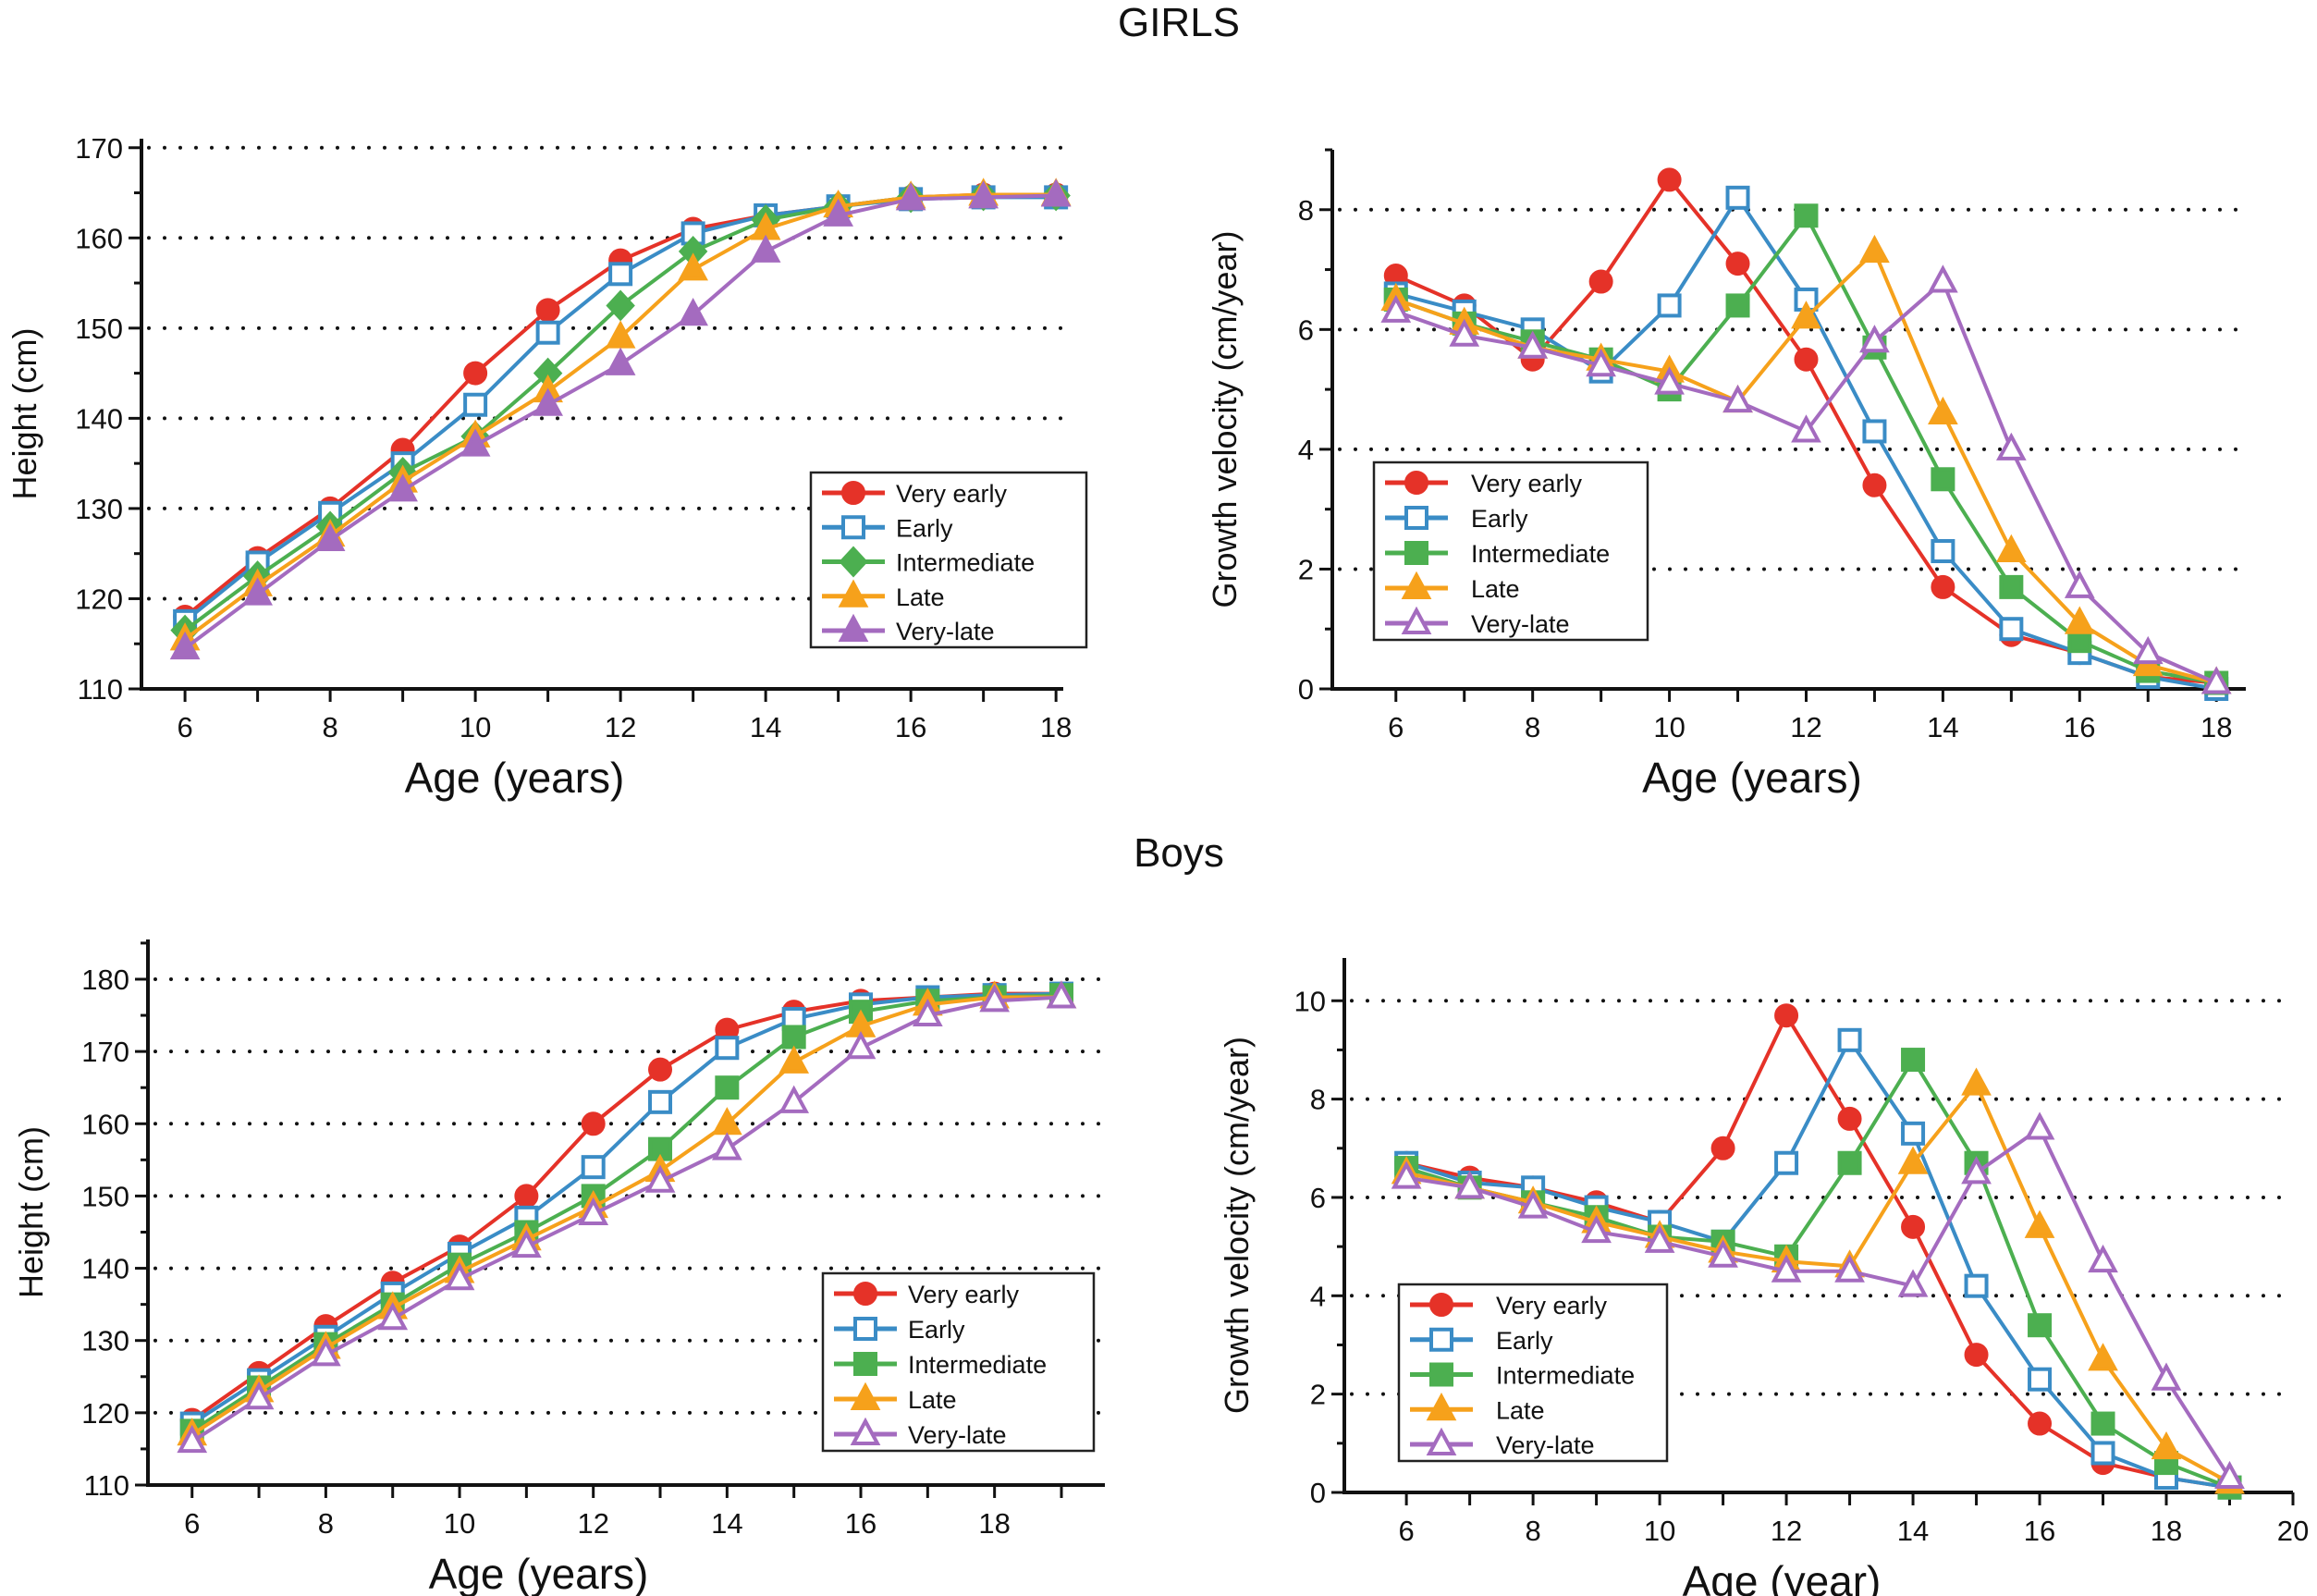 The height and width of the screenshot is (1596, 2317). What do you see at coordinates (2216, 727) in the screenshot?
I see `x-tick-label: 18` at bounding box center [2216, 727].